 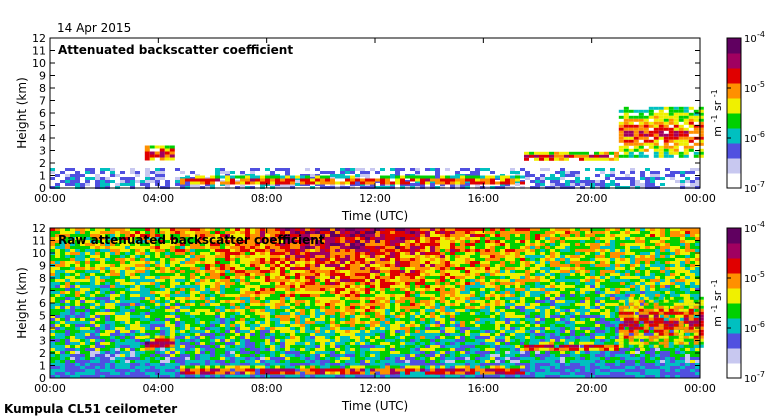 I want to click on y-tick-label: 11, so click(x=39, y=51).